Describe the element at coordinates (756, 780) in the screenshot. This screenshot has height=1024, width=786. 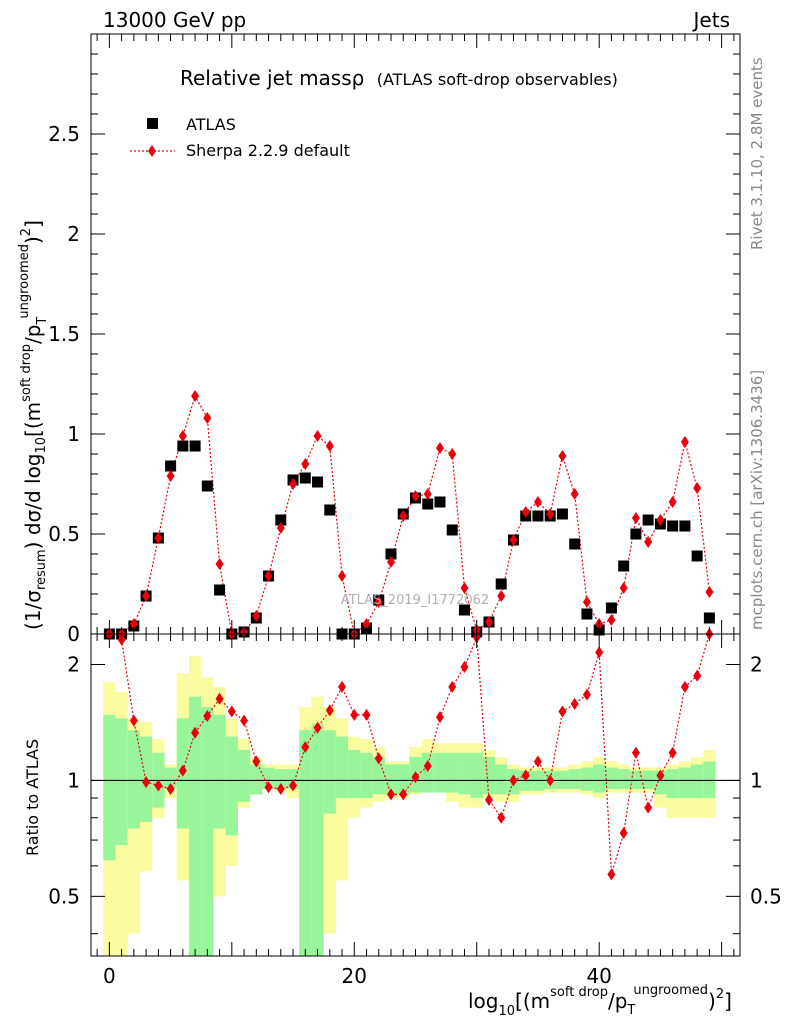
I see `y-tick-label-ratio-right: 1` at that location.